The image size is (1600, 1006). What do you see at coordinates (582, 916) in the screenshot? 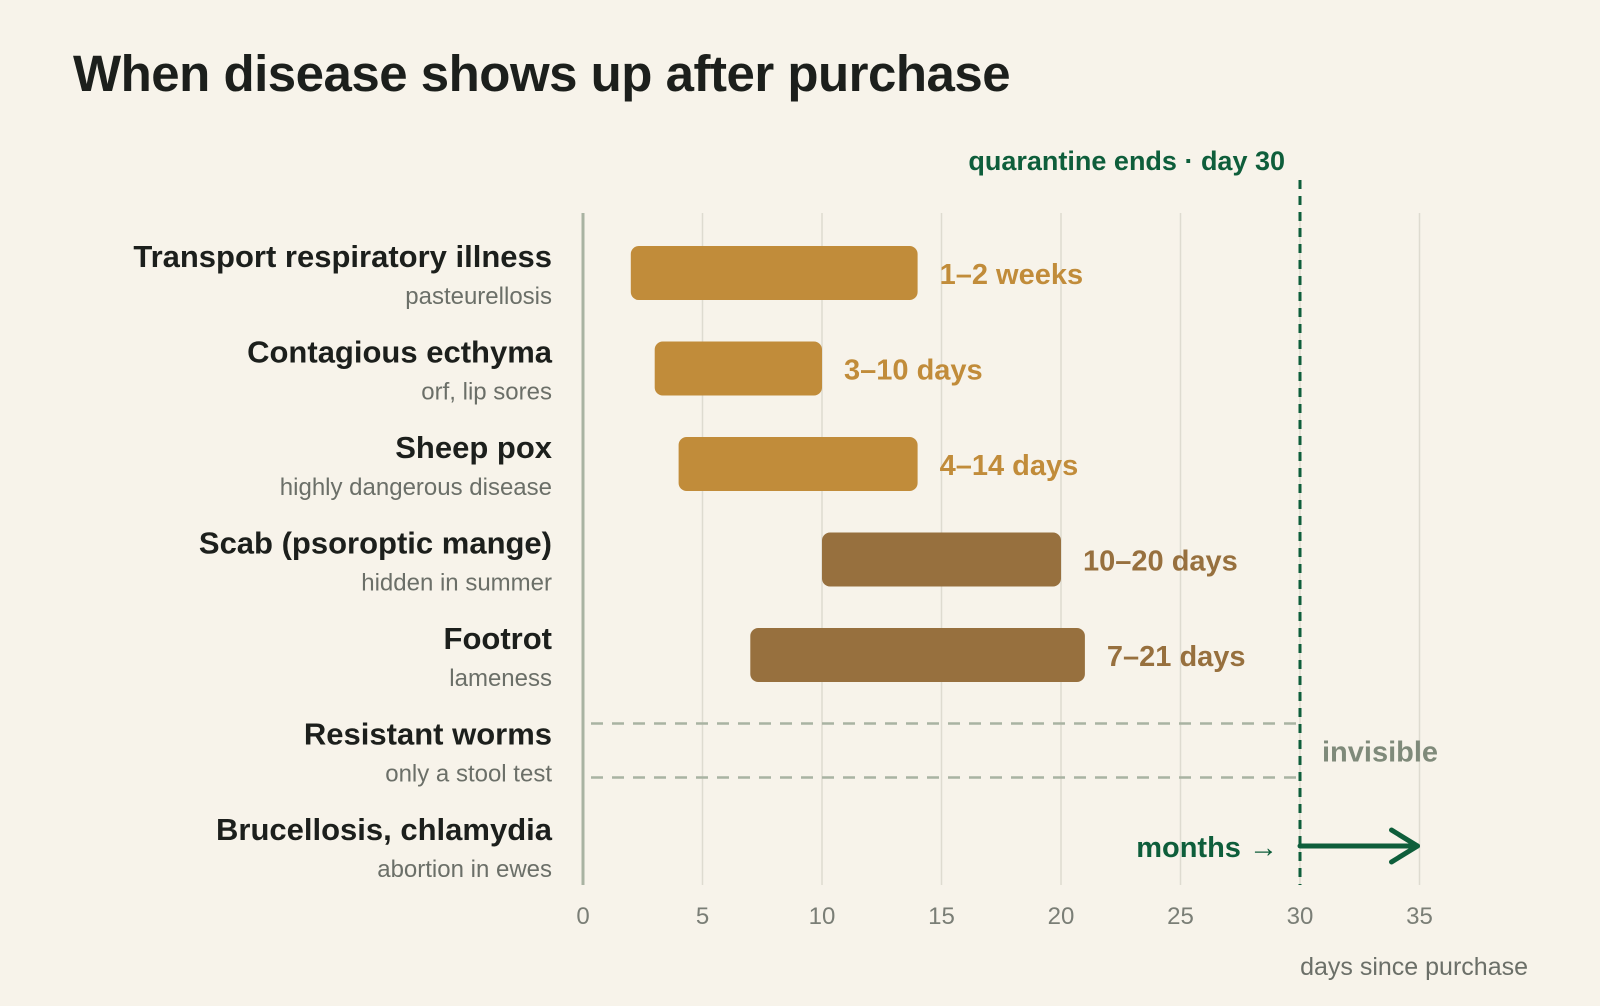
I see `x-tick-label: 0` at bounding box center [582, 916].